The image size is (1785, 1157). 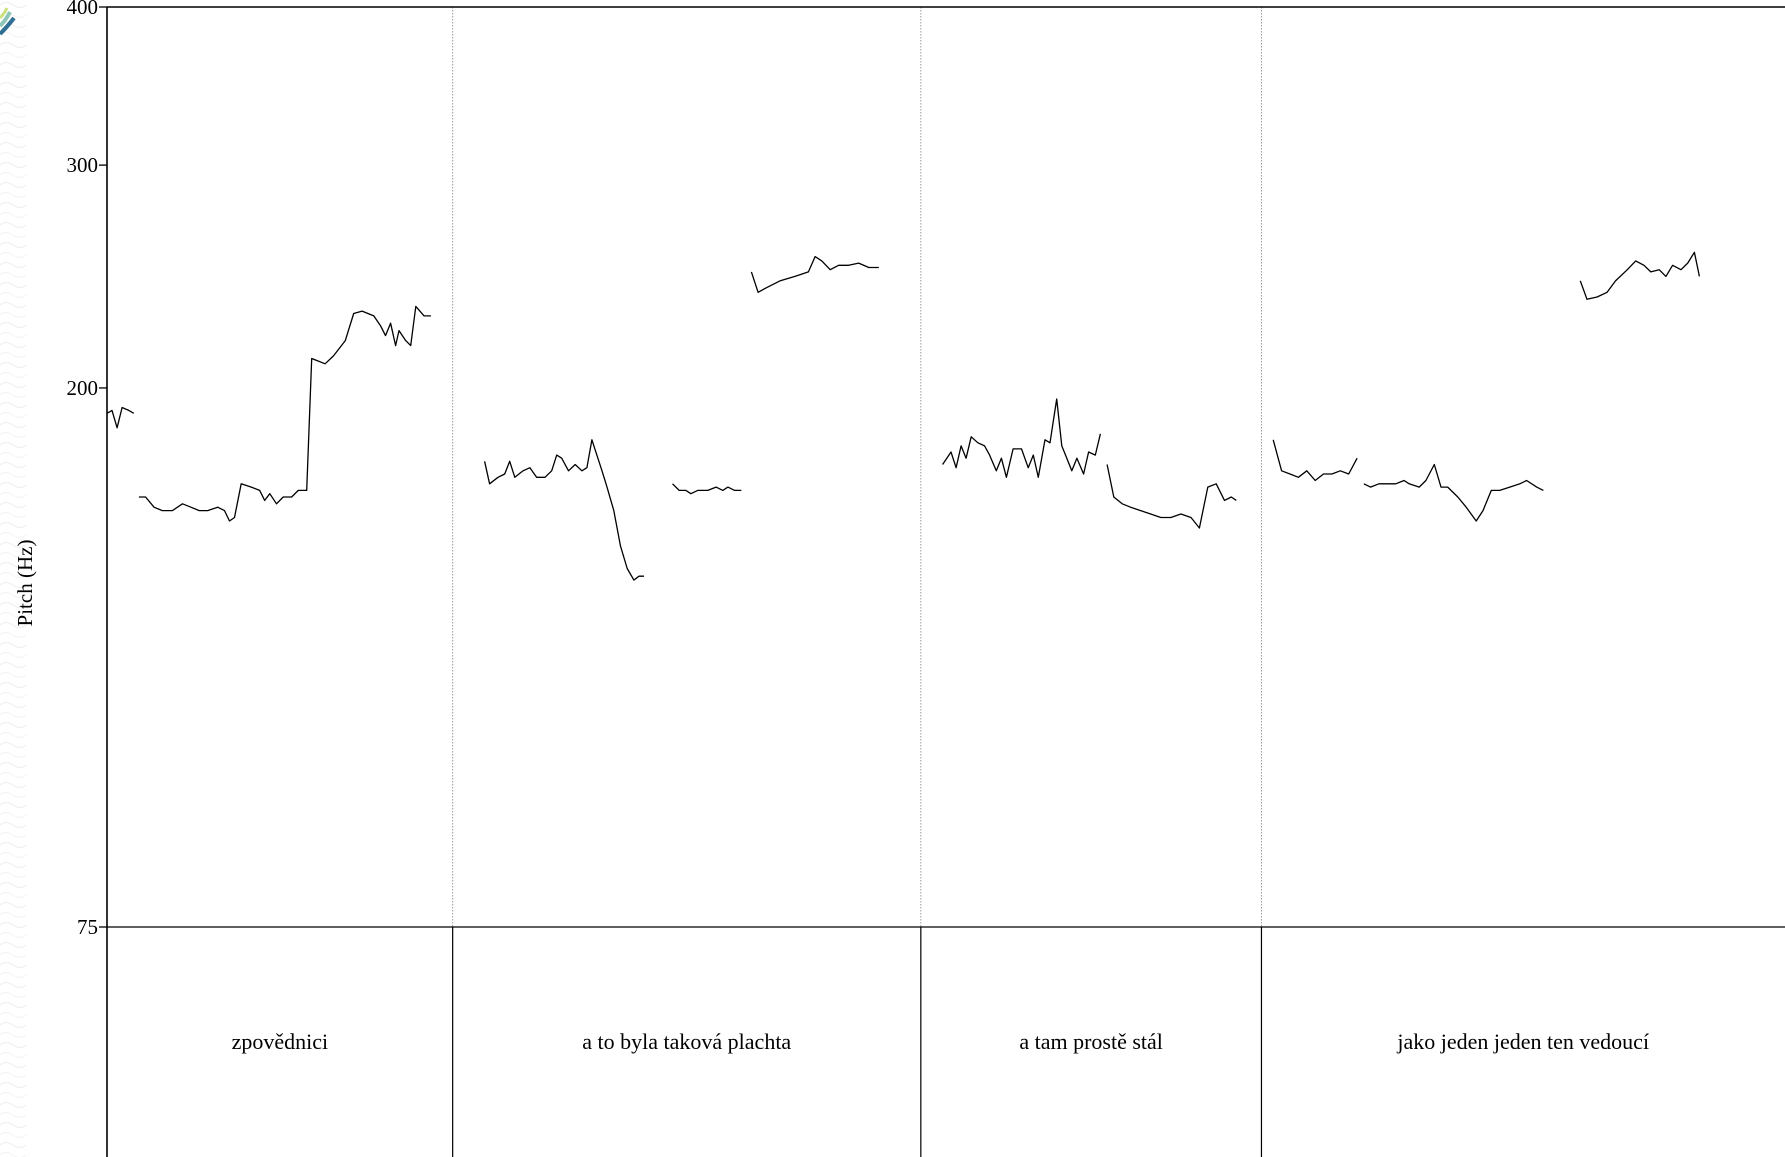 I want to click on y-tick-label: 400, so click(x=83, y=9).